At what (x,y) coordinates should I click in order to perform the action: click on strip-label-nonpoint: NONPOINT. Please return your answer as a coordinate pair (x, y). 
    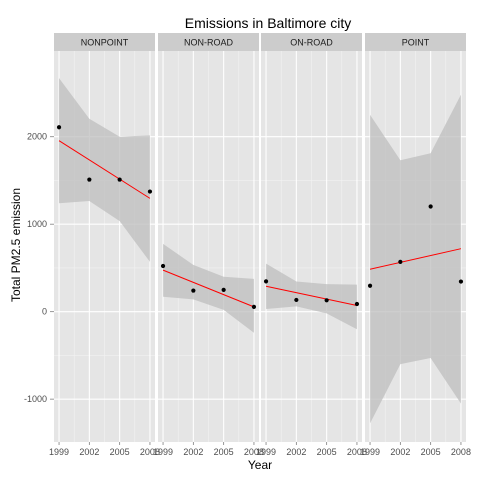
    Looking at the image, I should click on (105, 43).